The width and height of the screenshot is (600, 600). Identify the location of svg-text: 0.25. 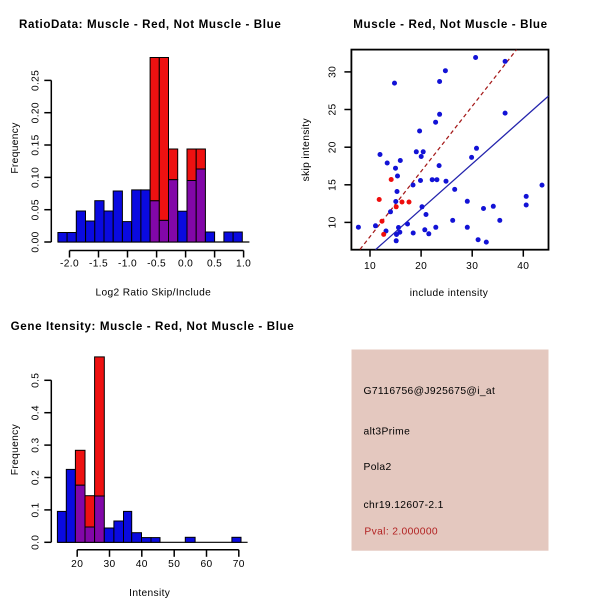
(36, 80).